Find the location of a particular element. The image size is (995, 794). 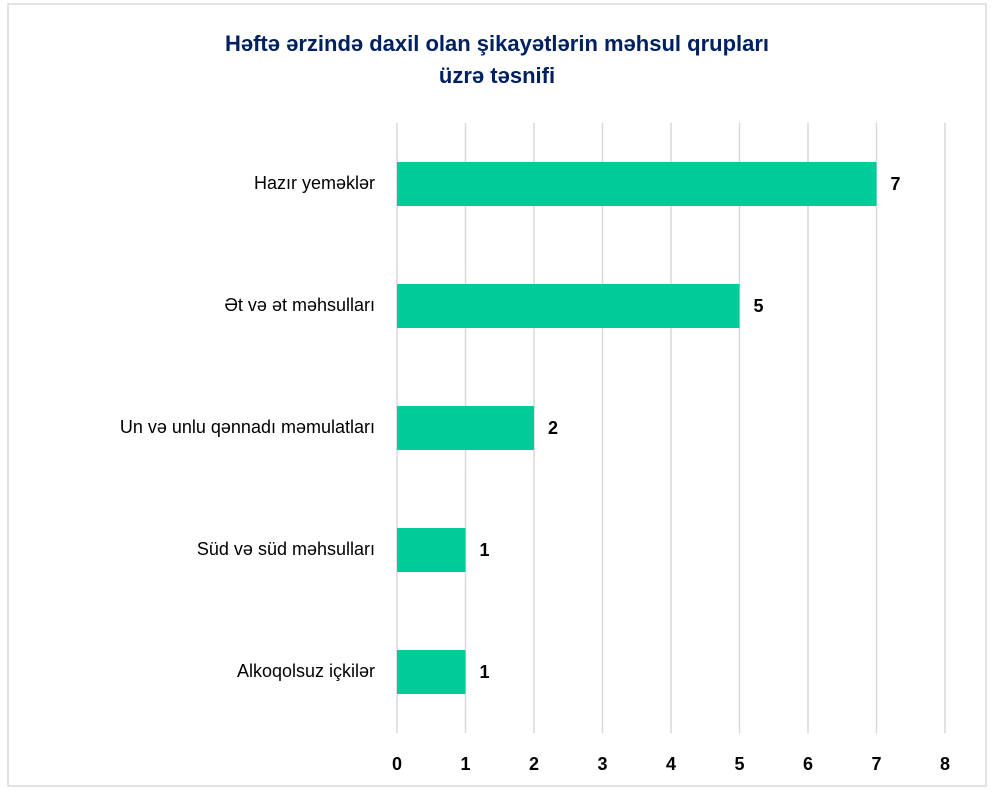

x-tick-label: 5 is located at coordinates (739, 764).